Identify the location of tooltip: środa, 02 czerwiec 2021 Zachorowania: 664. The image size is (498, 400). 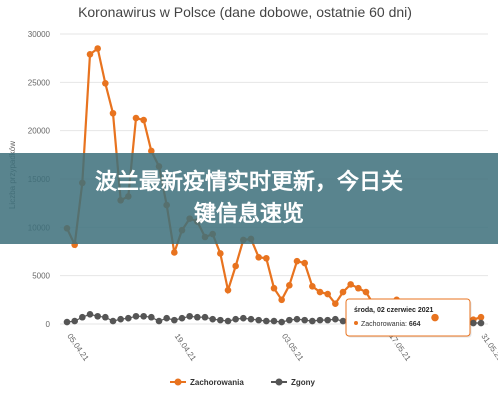
(408, 318).